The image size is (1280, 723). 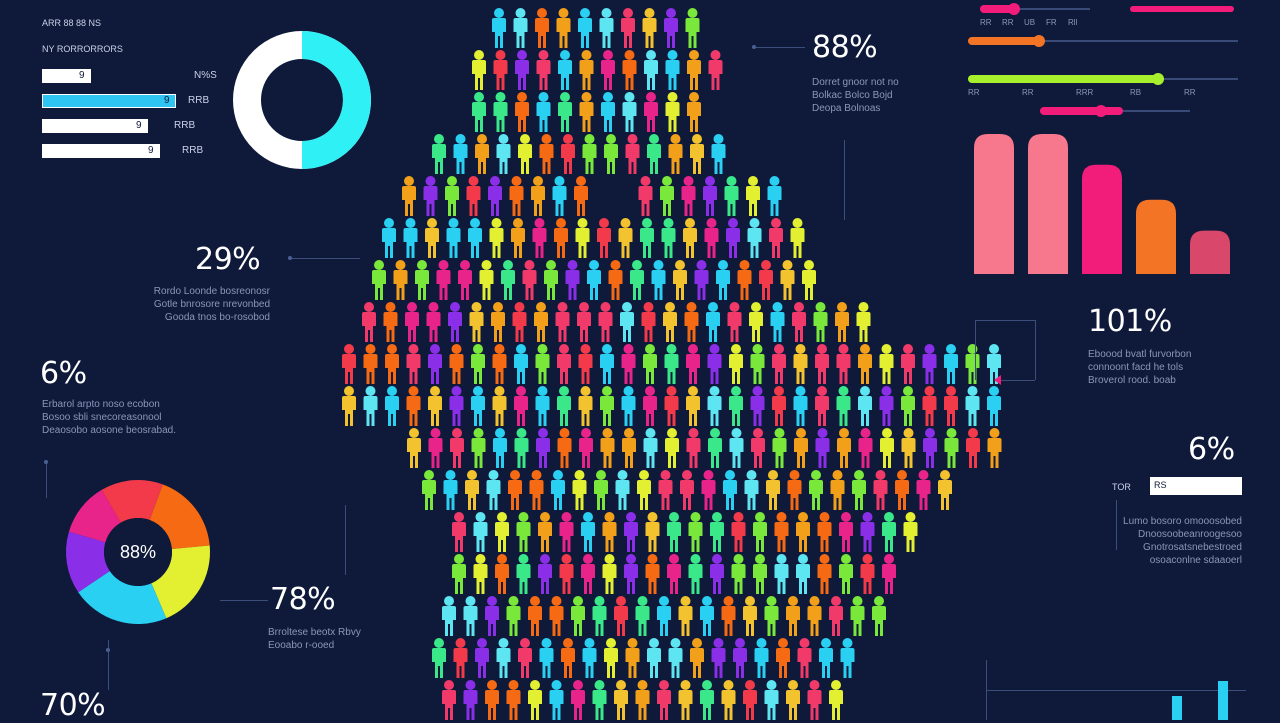 I want to click on slider-tick-label: FR, so click(x=1051, y=22).